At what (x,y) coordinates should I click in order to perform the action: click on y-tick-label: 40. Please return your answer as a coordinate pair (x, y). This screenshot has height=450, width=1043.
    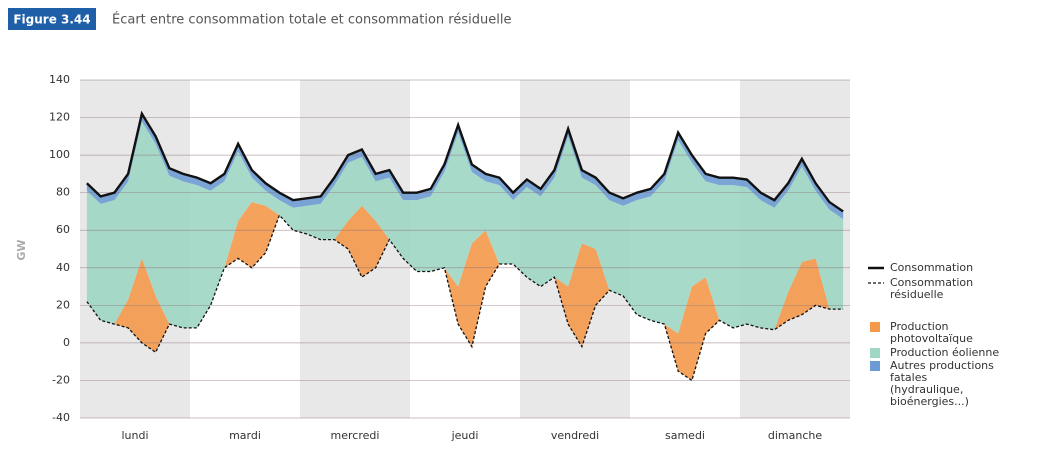
    Looking at the image, I should click on (63, 267).